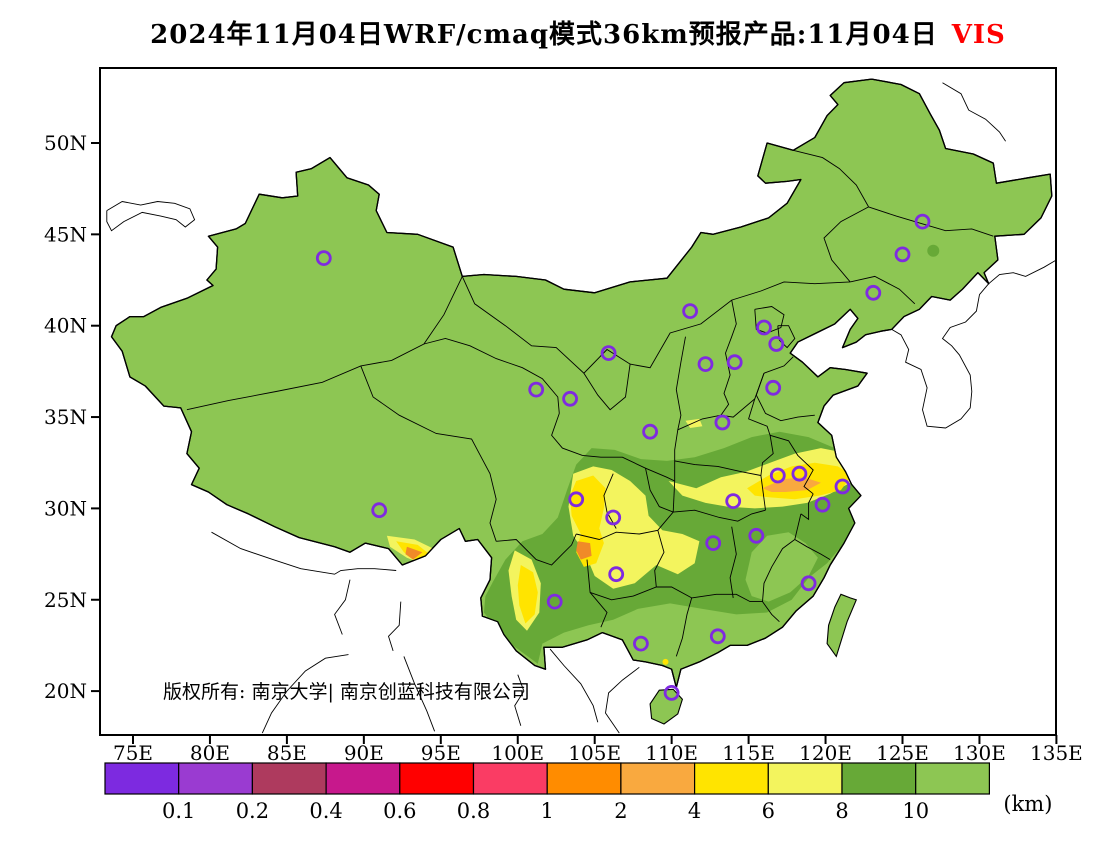  What do you see at coordinates (65, 326) in the screenshot?
I see `lat-tick-label: 40N` at bounding box center [65, 326].